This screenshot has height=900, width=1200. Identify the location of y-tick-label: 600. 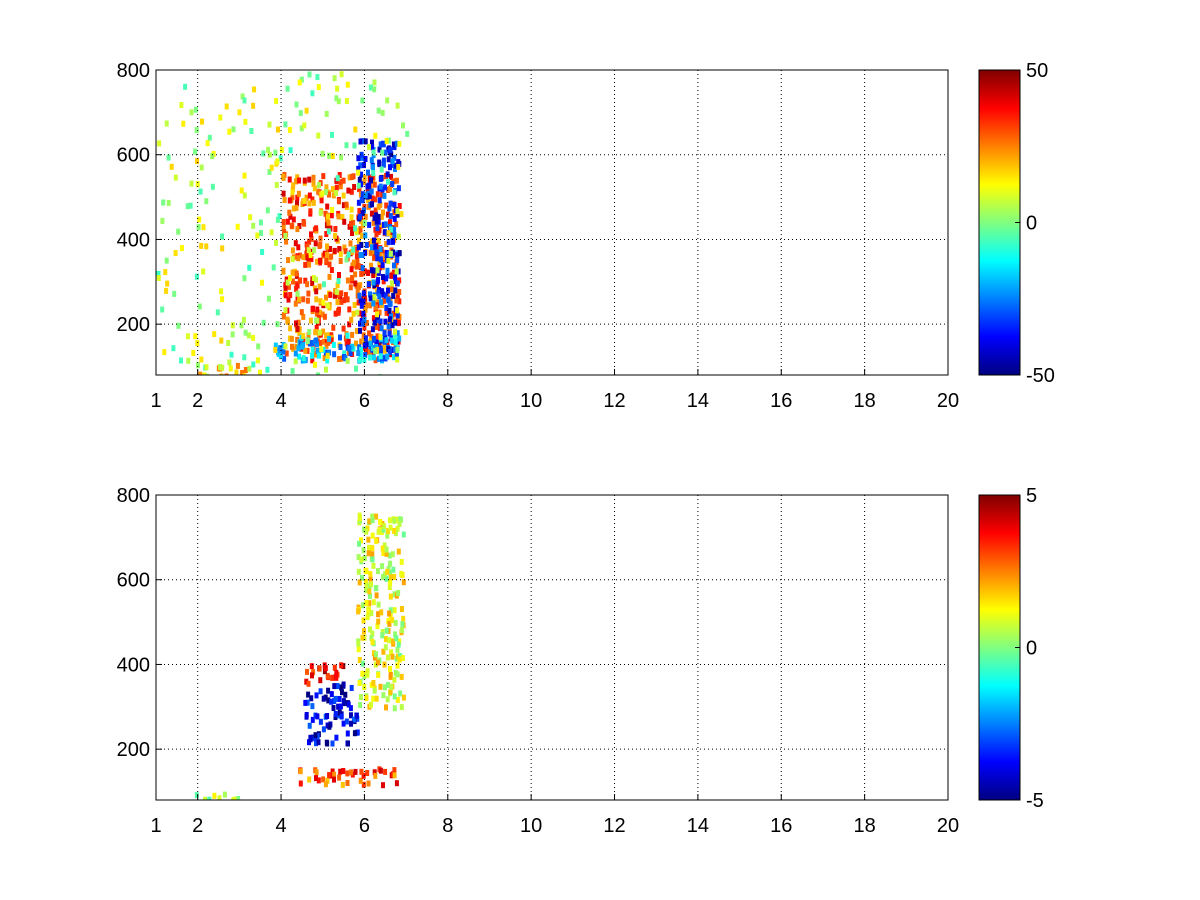
(133, 156).